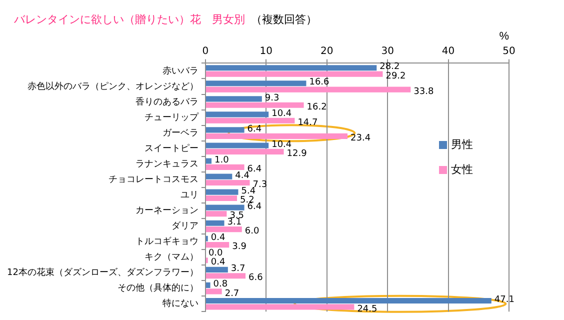 The height and width of the screenshot is (320, 564). I want to click on y-tick-label: 12本の花束（ダズンローズ、ダズンフラワー）, so click(102, 272).